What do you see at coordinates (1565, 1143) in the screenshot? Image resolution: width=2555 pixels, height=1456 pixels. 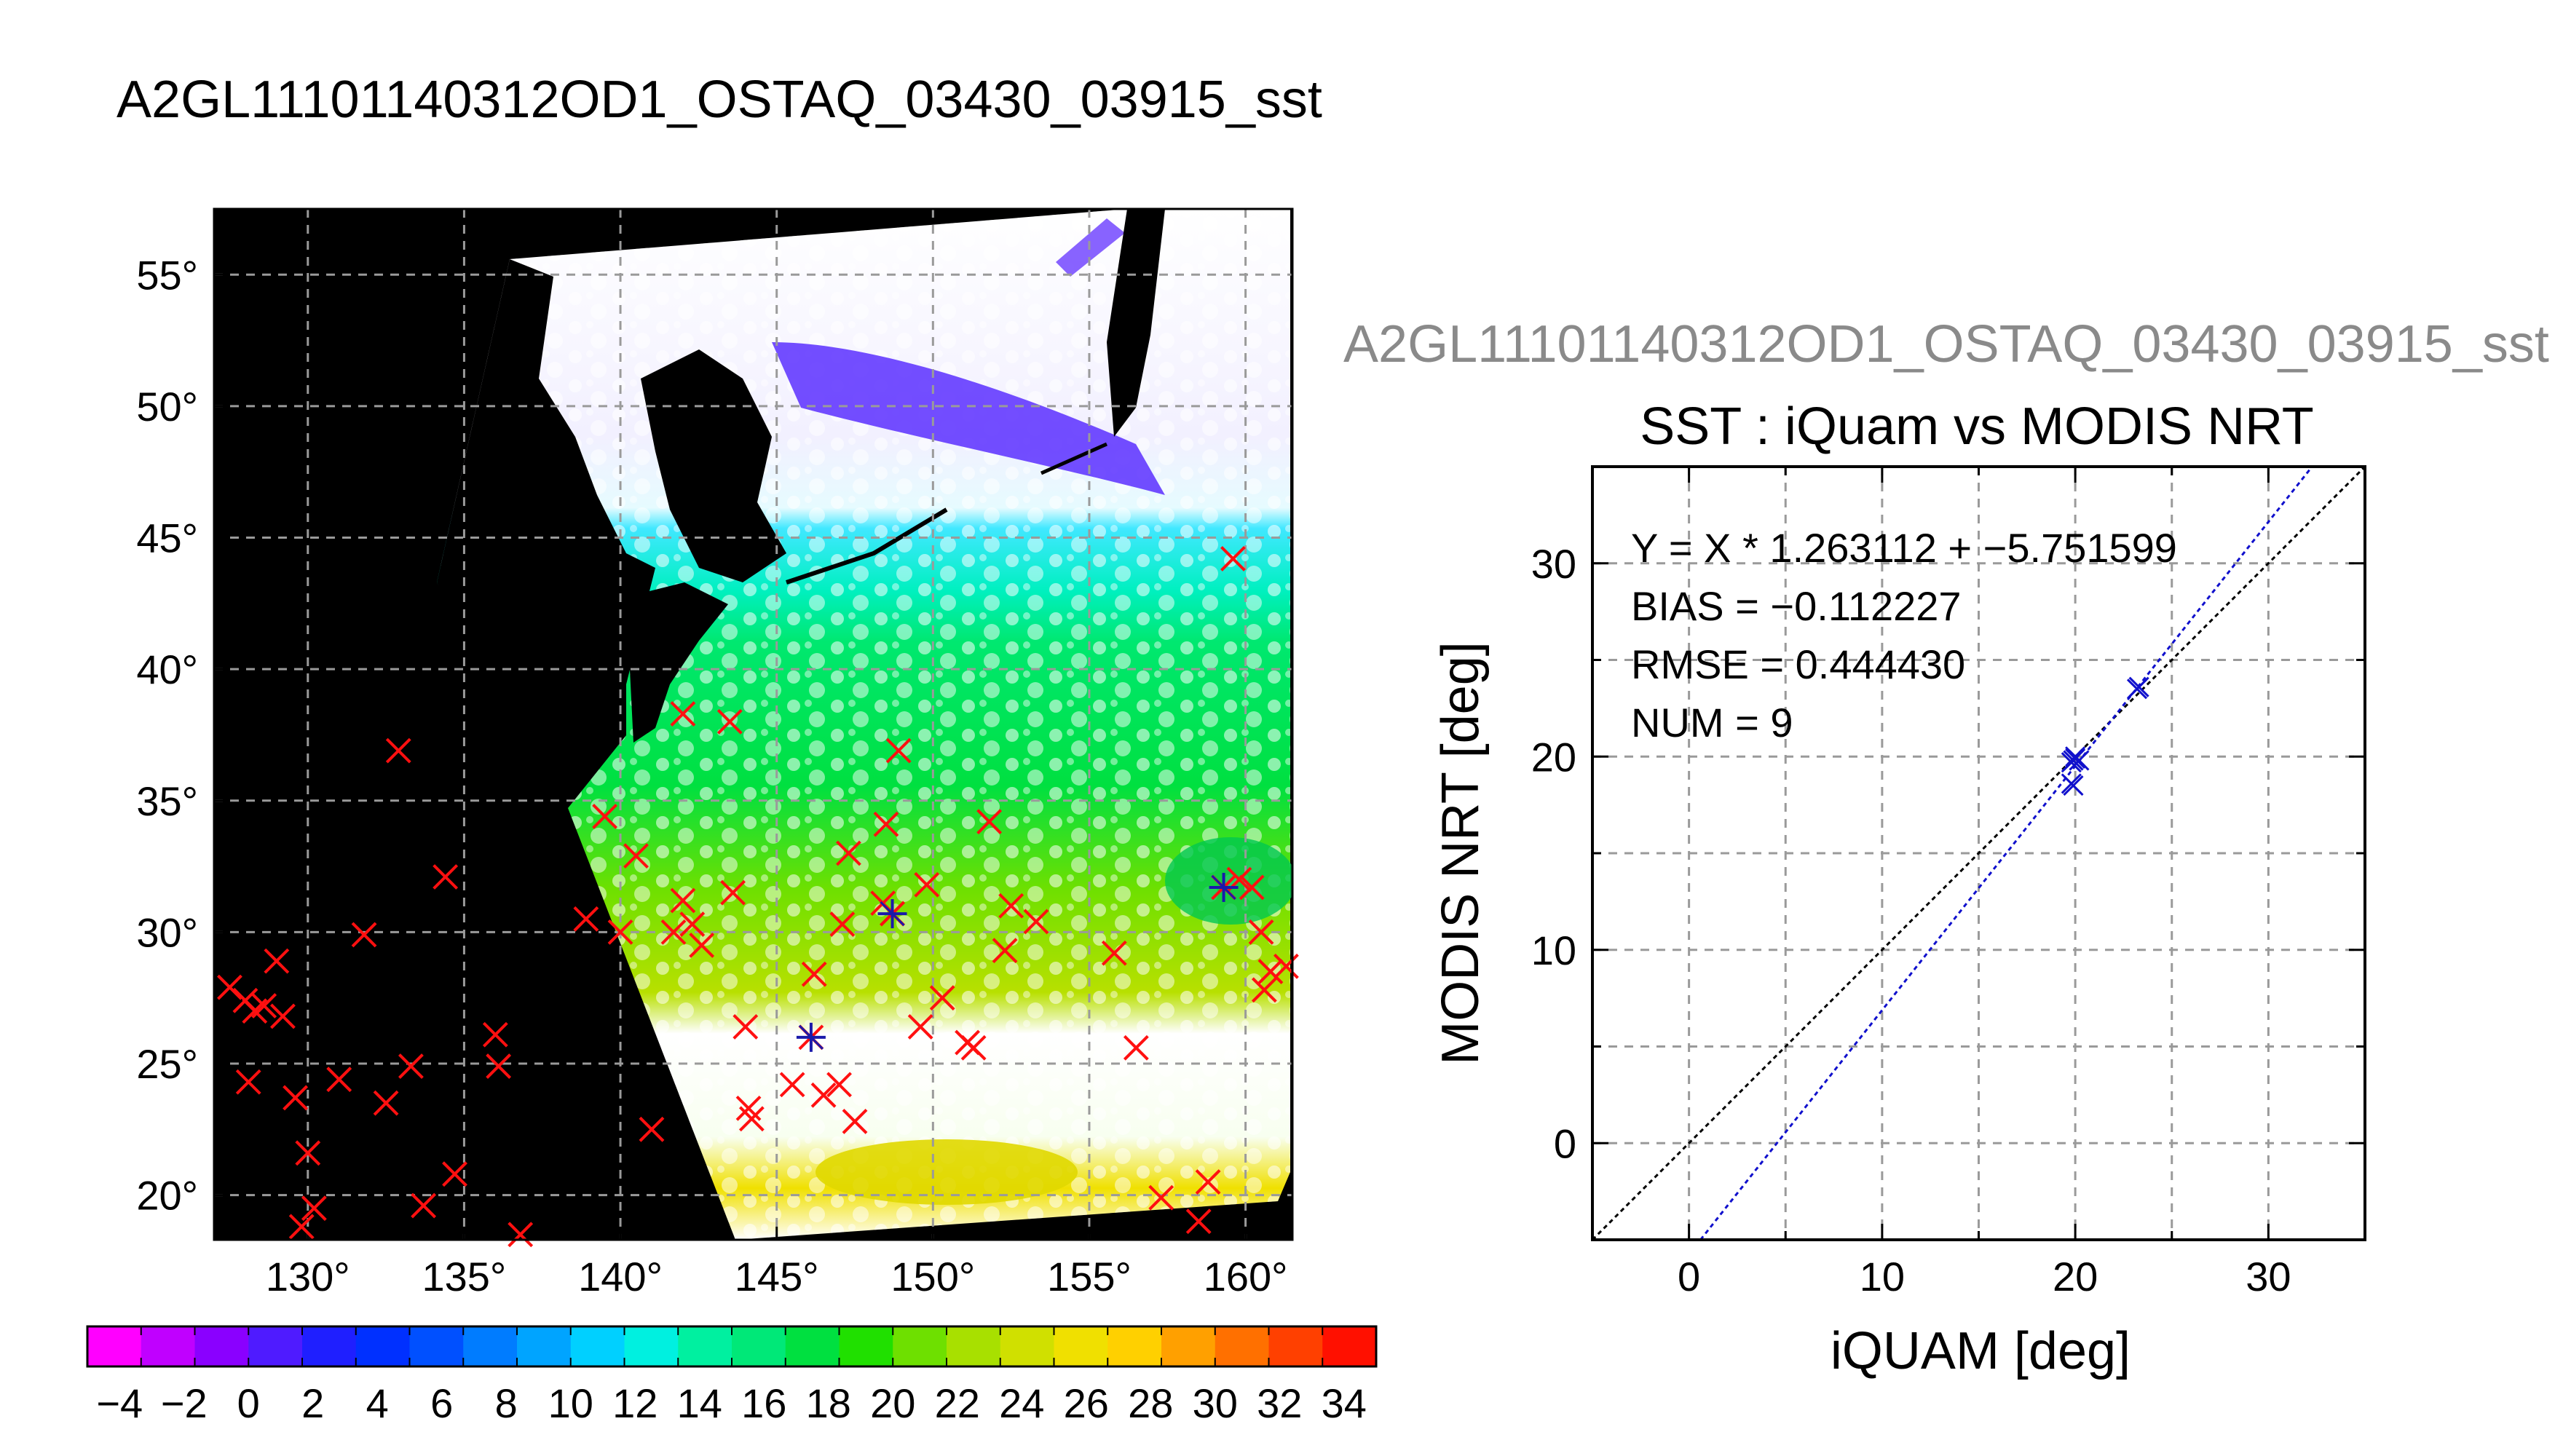 I see `scatter-tick-label-y: 0` at bounding box center [1565, 1143].